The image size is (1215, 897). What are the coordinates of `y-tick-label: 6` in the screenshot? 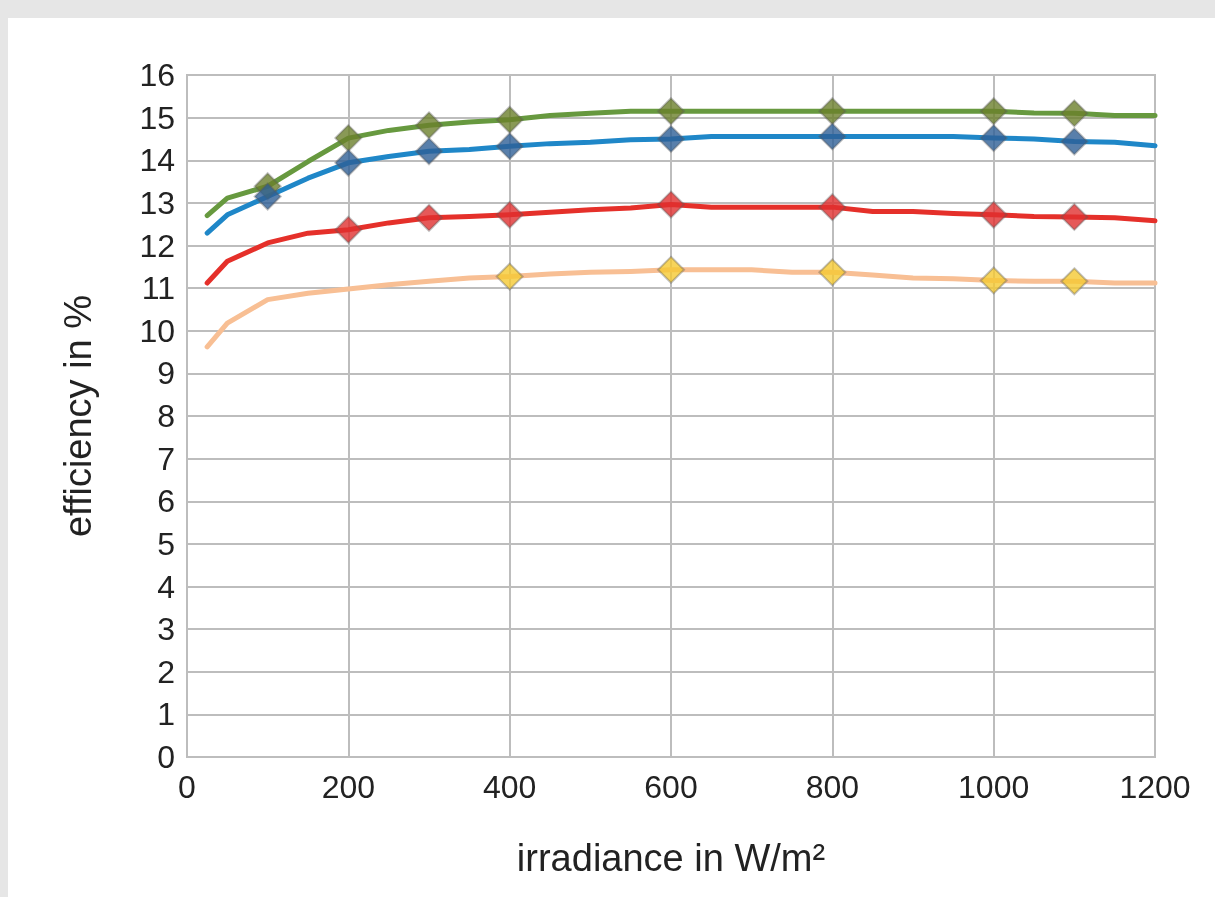 It's located at (166, 501).